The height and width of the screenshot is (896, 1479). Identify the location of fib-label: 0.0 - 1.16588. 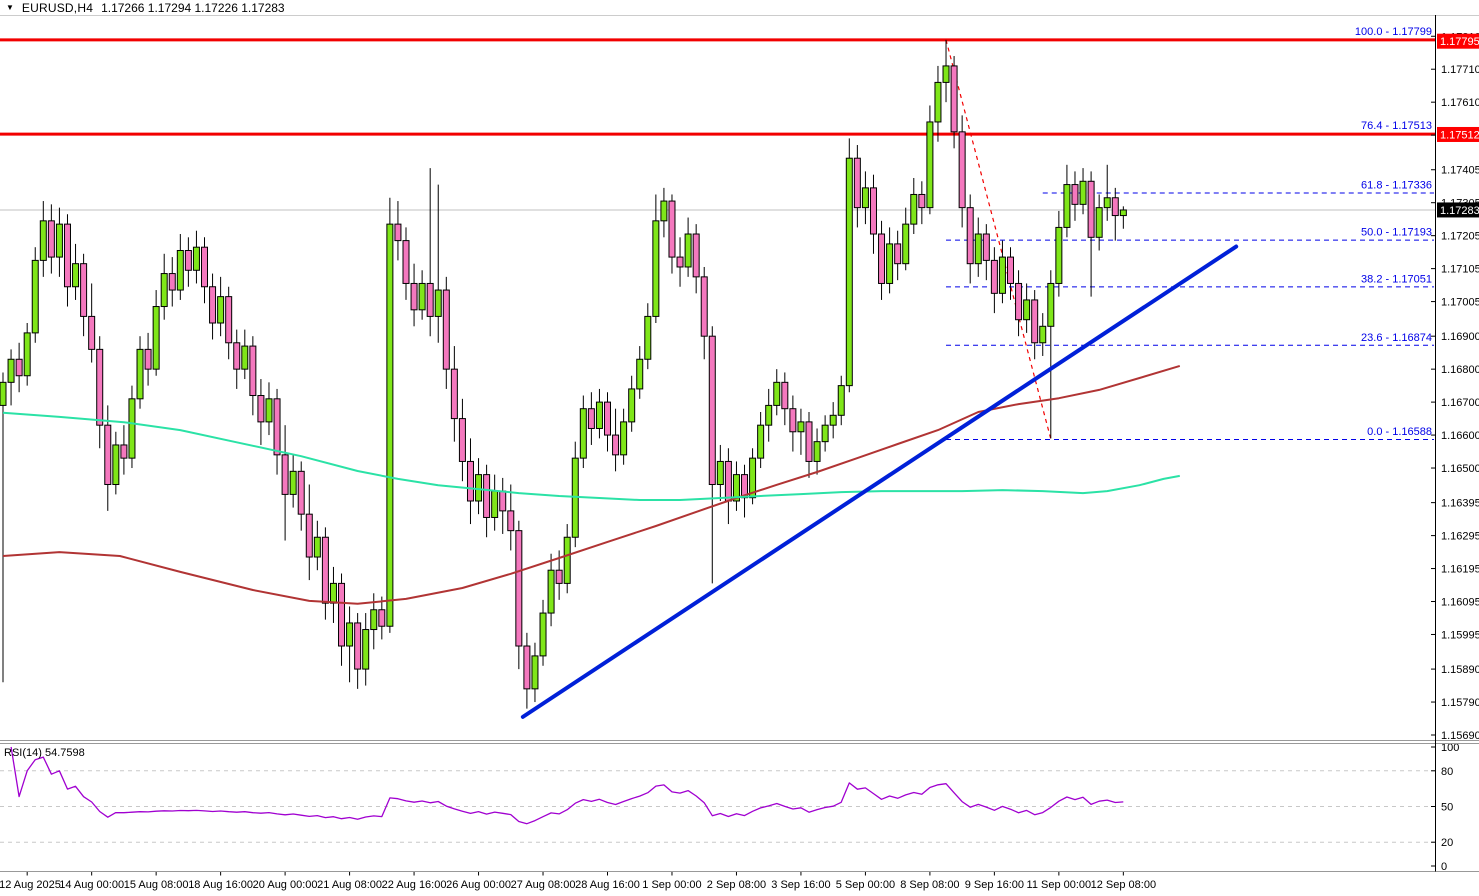
(1399, 432).